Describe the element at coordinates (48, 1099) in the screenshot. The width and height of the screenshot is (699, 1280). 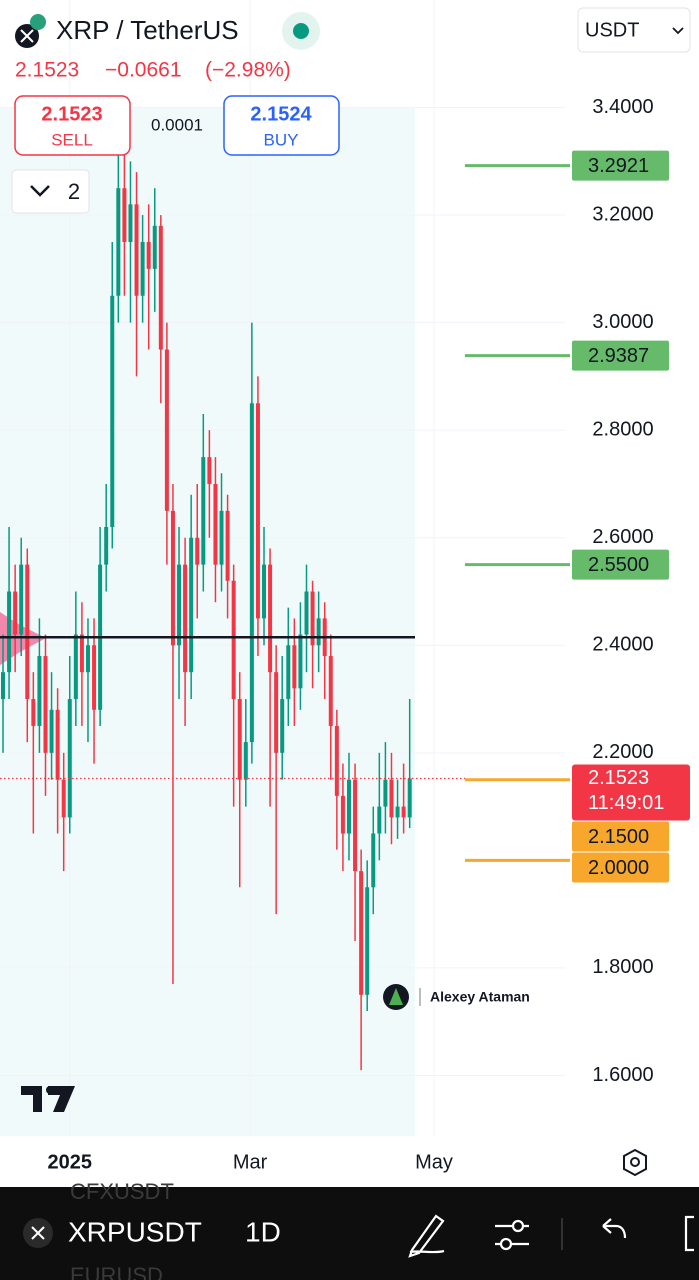
I see `tv-logo` at that location.